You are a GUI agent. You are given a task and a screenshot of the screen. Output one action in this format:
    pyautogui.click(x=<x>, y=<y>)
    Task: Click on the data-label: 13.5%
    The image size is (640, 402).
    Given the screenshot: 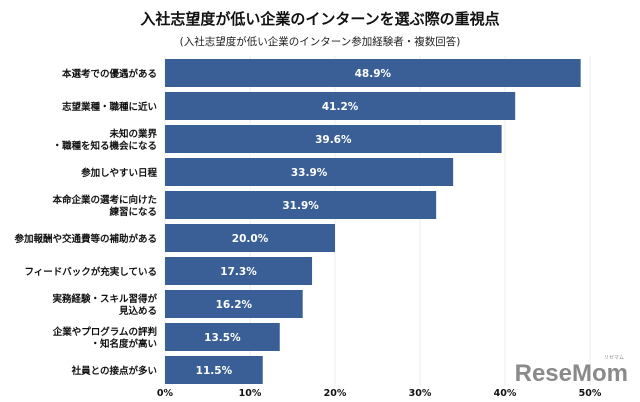 What is the action you would take?
    pyautogui.click(x=222, y=338)
    